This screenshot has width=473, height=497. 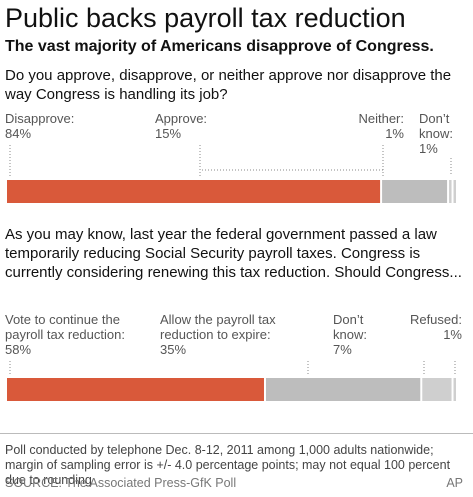 I want to click on category-label: Disapprove:, so click(x=40, y=118).